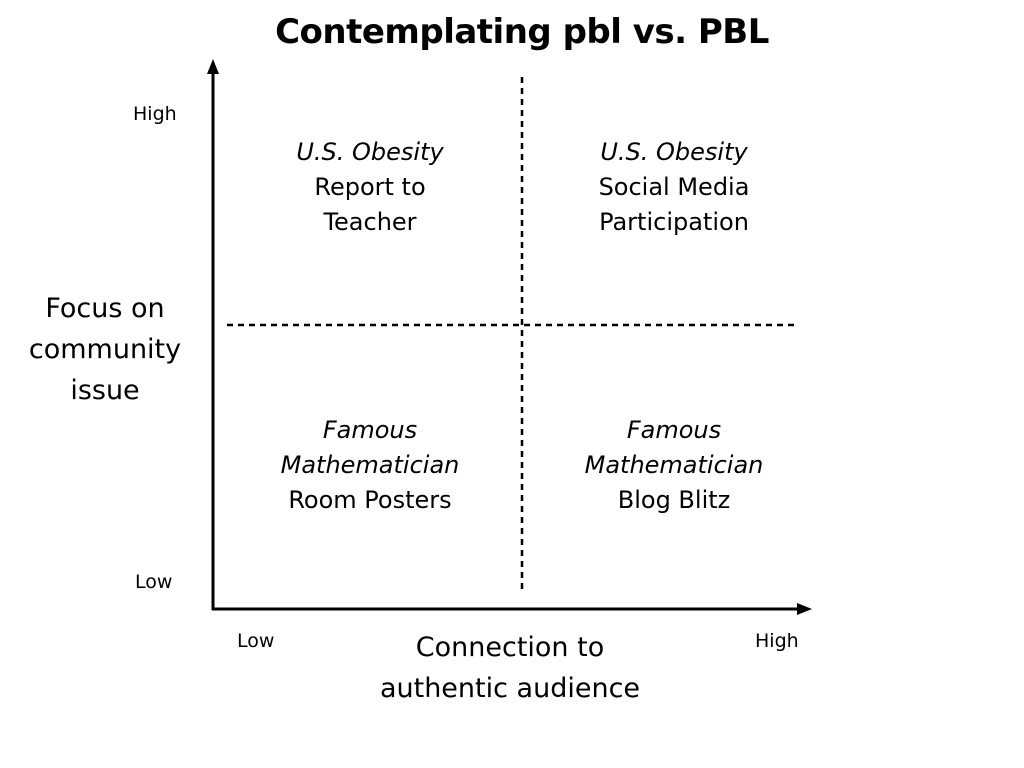 This screenshot has height=768, width=1024. What do you see at coordinates (154, 582) in the screenshot?
I see `y-axis-low-tick: Low` at bounding box center [154, 582].